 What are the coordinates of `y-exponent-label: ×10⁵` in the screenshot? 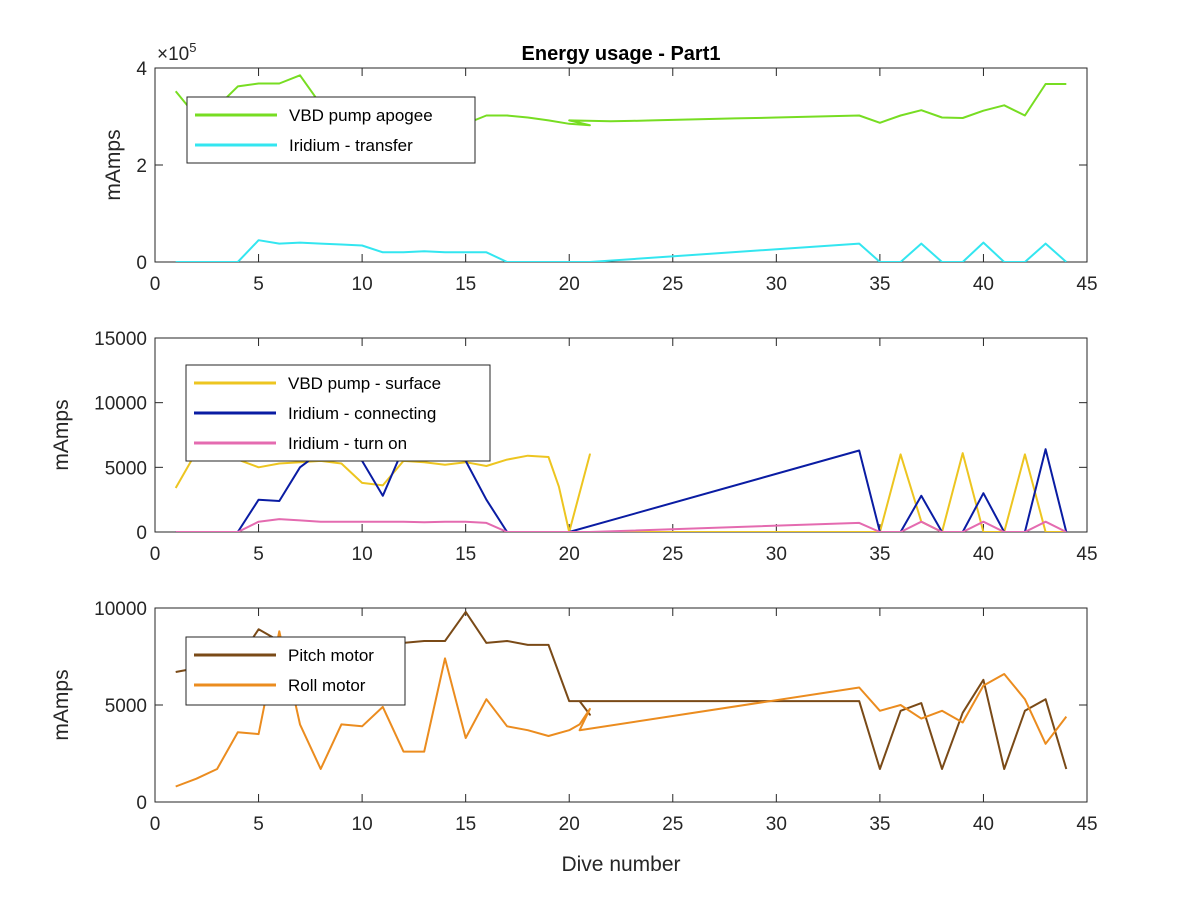 It's located at (176, 52).